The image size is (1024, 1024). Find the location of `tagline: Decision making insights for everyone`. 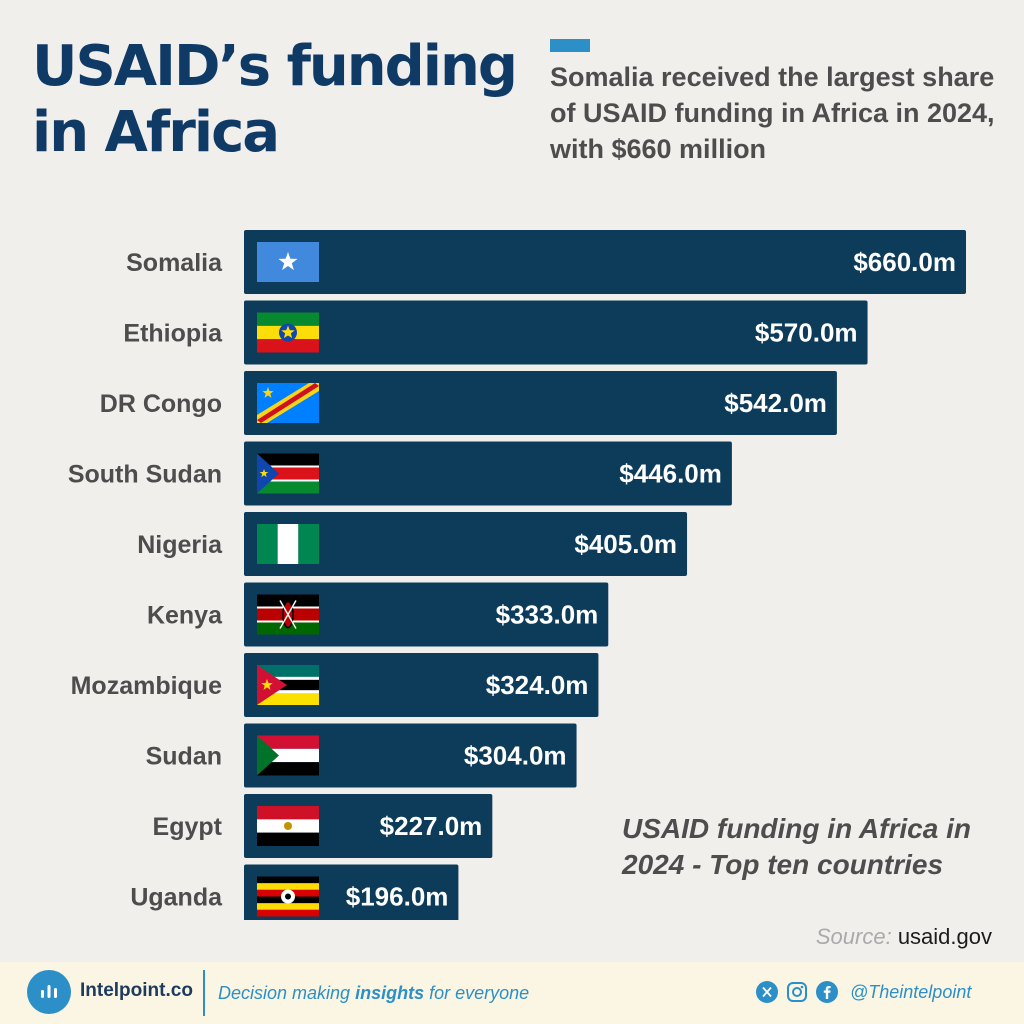

tagline: Decision making insights for everyone is located at coordinates (373, 993).